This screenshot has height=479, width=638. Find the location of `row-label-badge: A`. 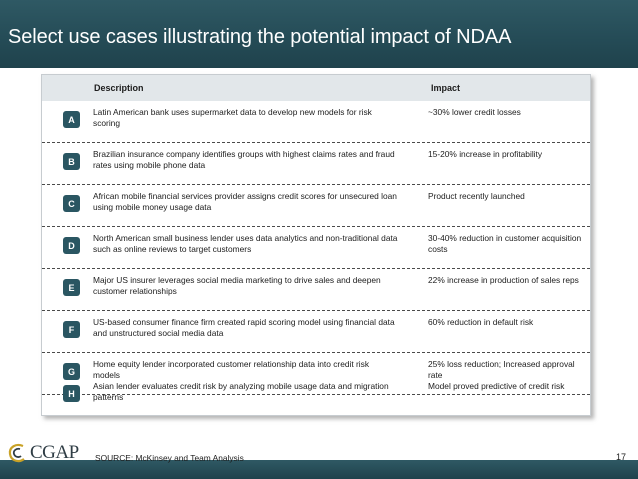

row-label-badge: A is located at coordinates (71, 119).